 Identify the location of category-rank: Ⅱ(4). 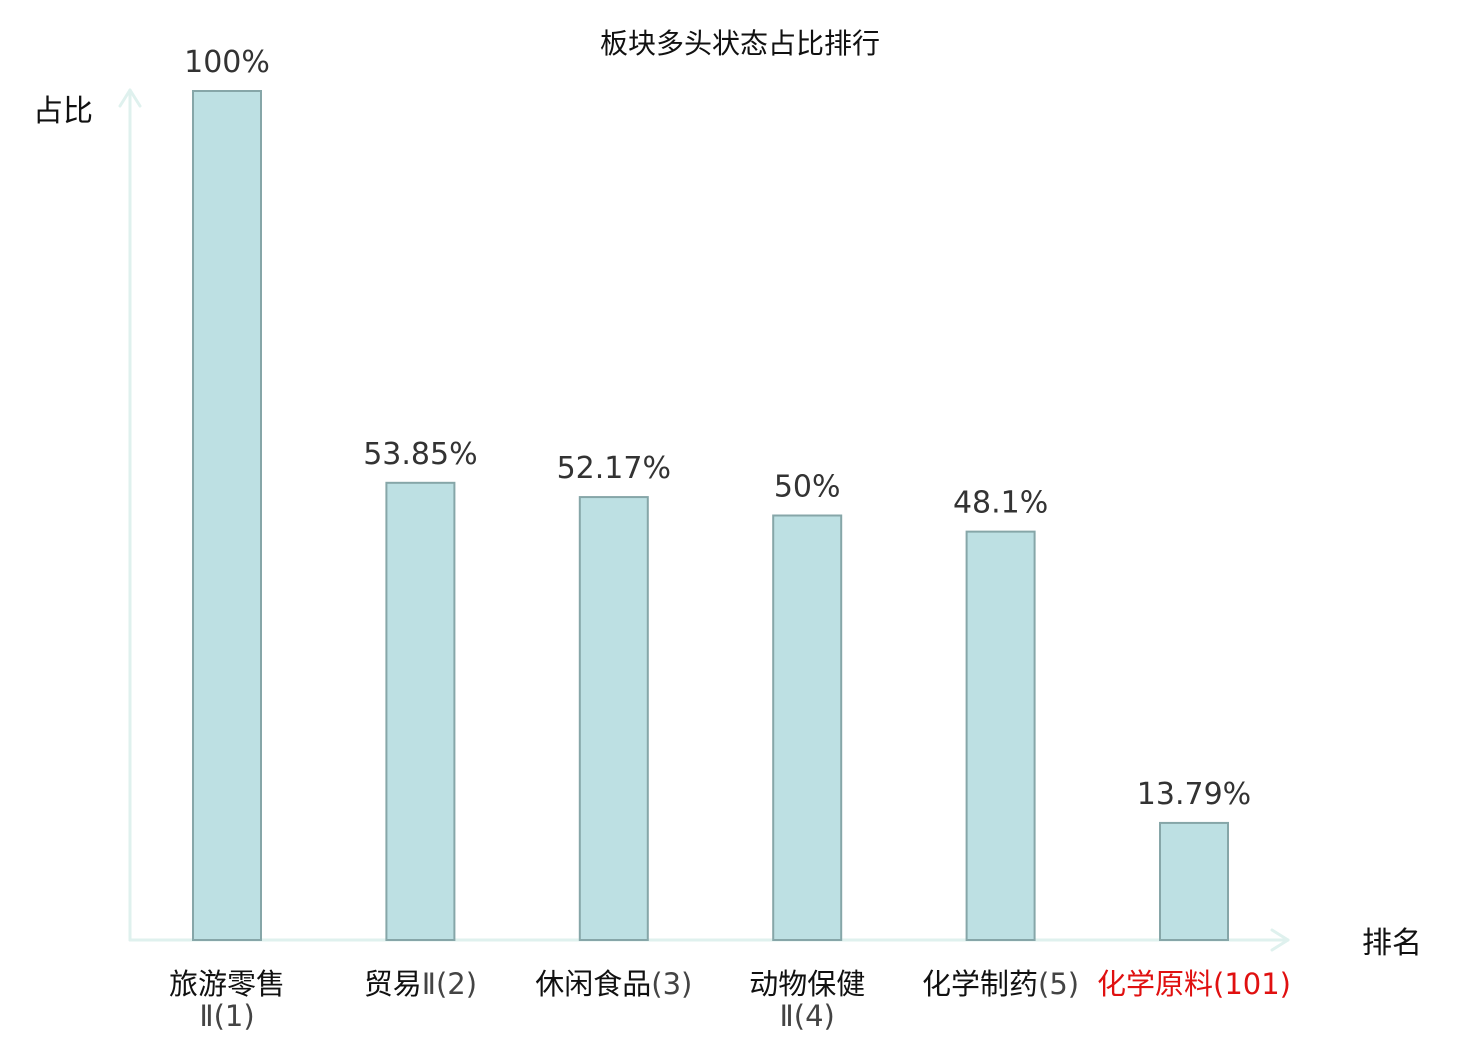
(807, 1016).